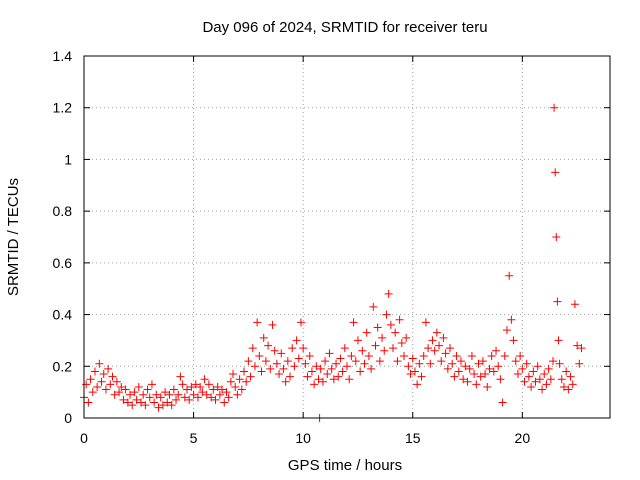 The height and width of the screenshot is (480, 640). What do you see at coordinates (63, 56) in the screenshot?
I see `y-tick-label: 1.4` at bounding box center [63, 56].